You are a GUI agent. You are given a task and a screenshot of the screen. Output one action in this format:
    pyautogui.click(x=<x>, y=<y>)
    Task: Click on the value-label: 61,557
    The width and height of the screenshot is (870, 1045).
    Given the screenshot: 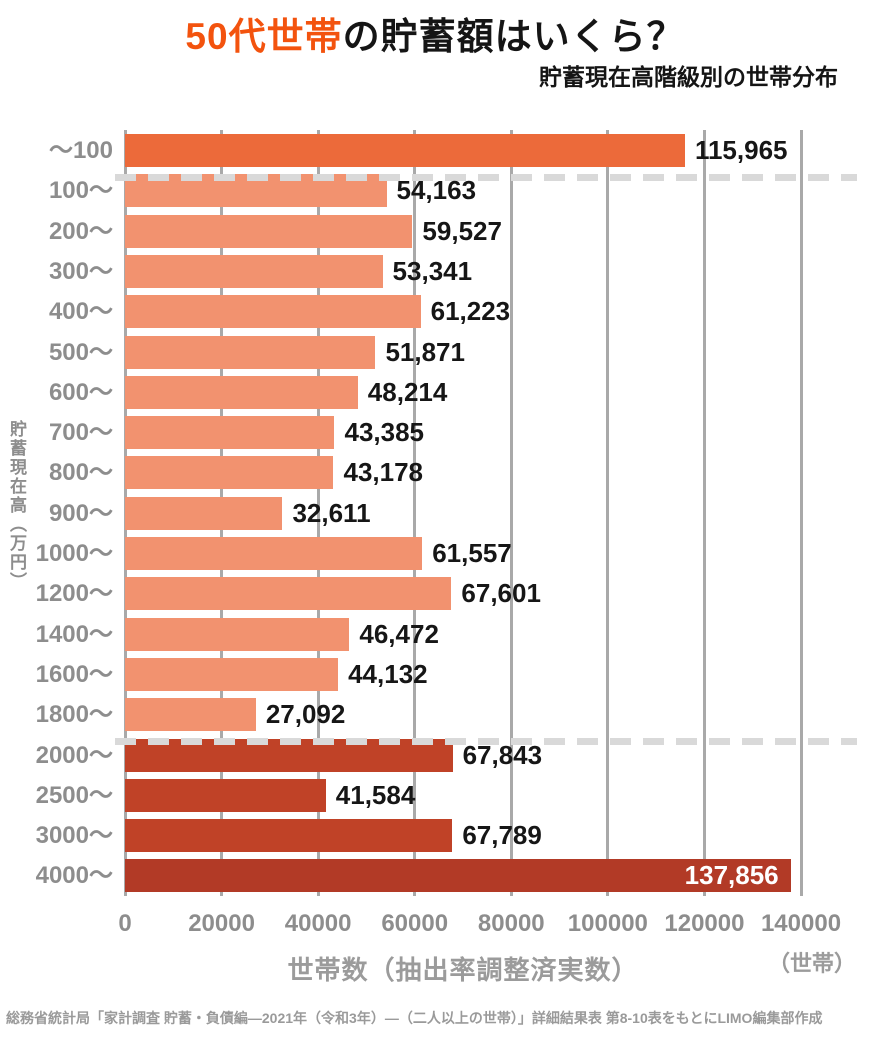 What is the action you would take?
    pyautogui.click(x=472, y=553)
    